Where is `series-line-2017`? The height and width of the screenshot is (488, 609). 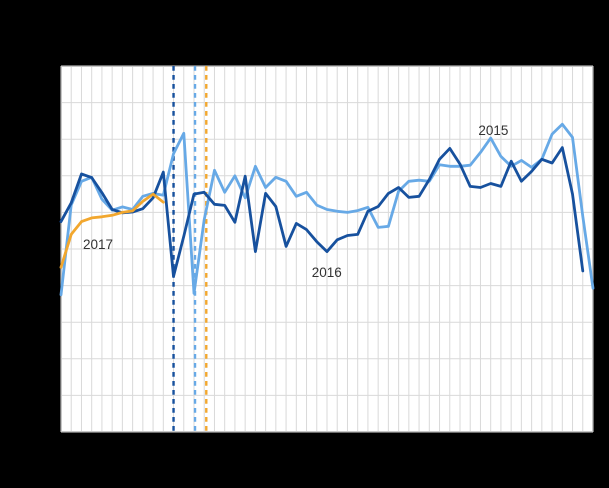
series-line-2017 is located at coordinates (112, 230).